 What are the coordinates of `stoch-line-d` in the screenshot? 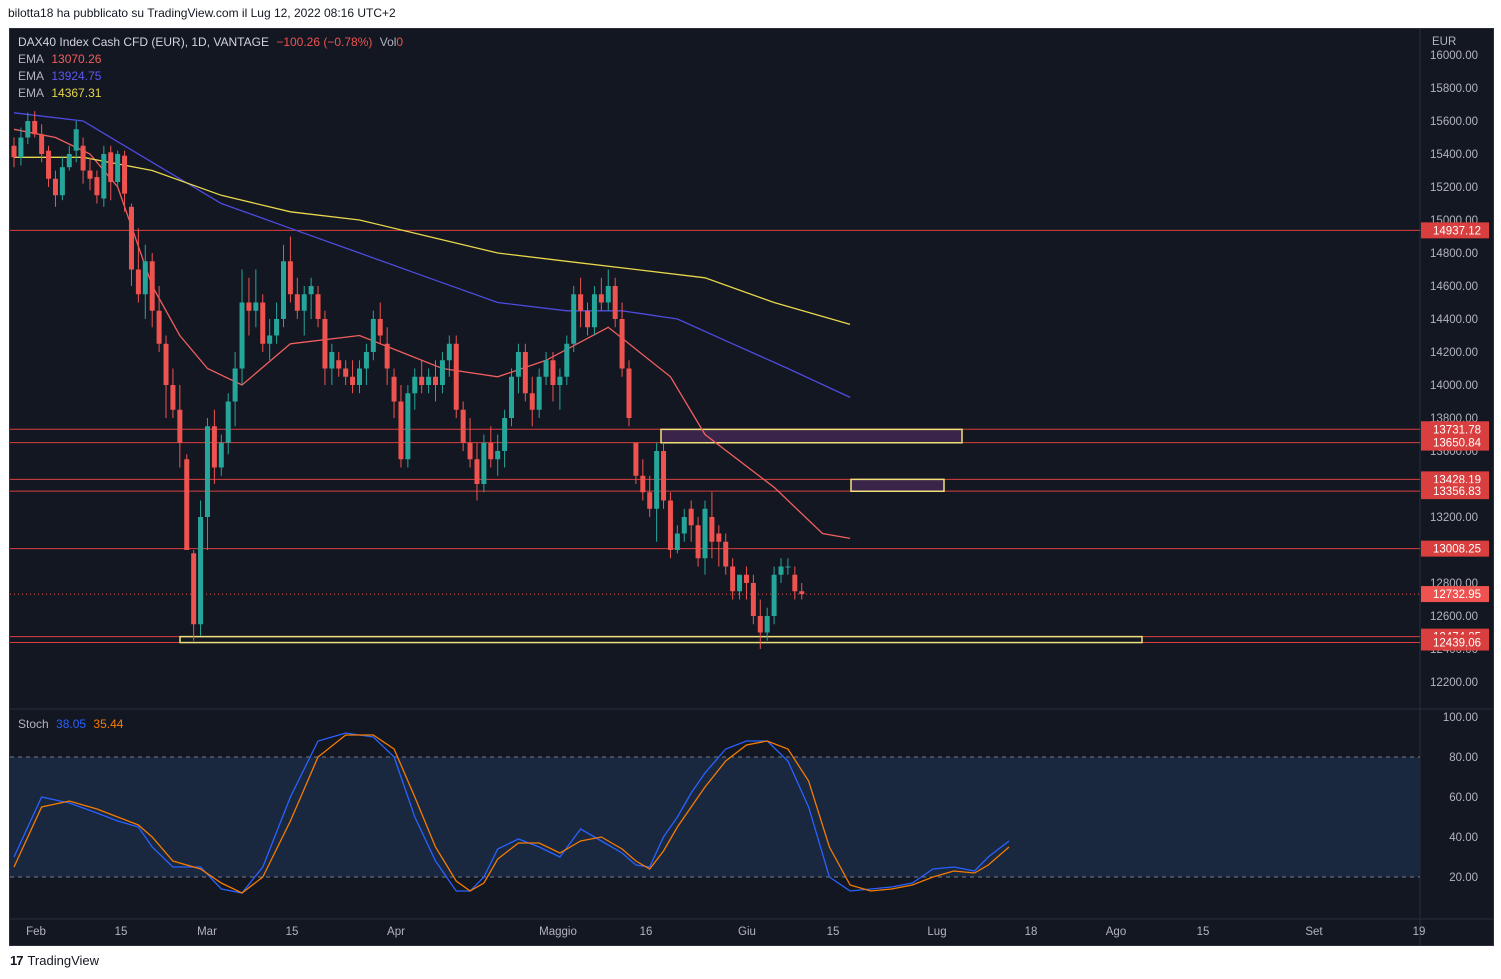 It's located at (511, 814).